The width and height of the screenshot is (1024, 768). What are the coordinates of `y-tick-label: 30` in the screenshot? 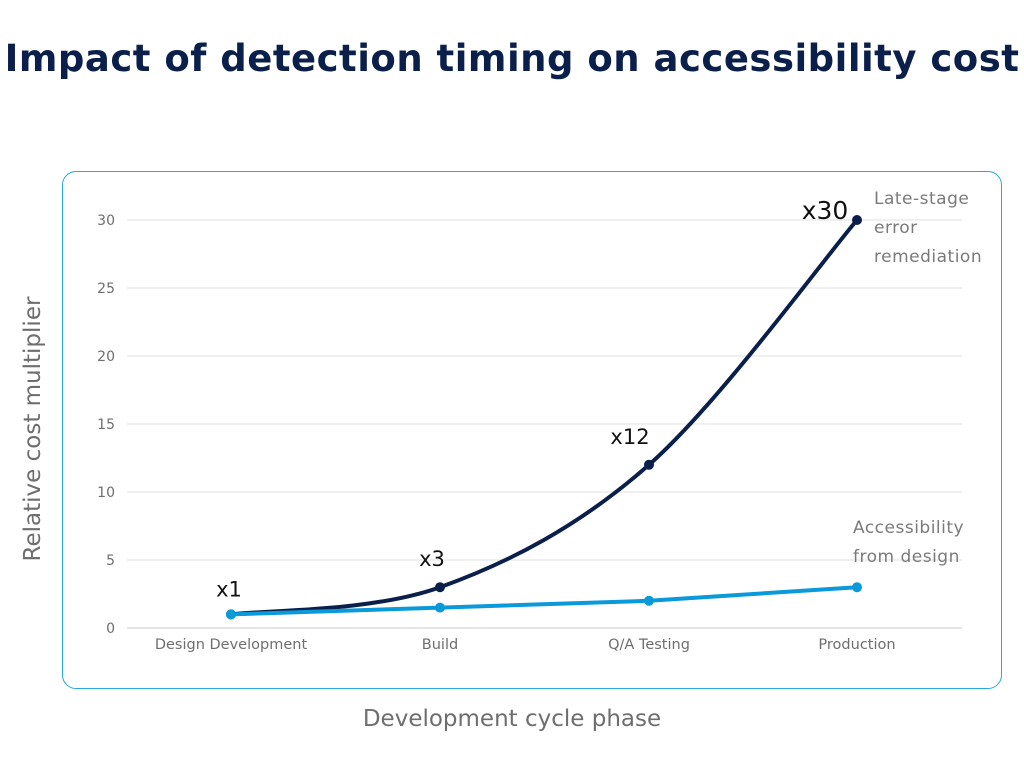 It's located at (106, 221).